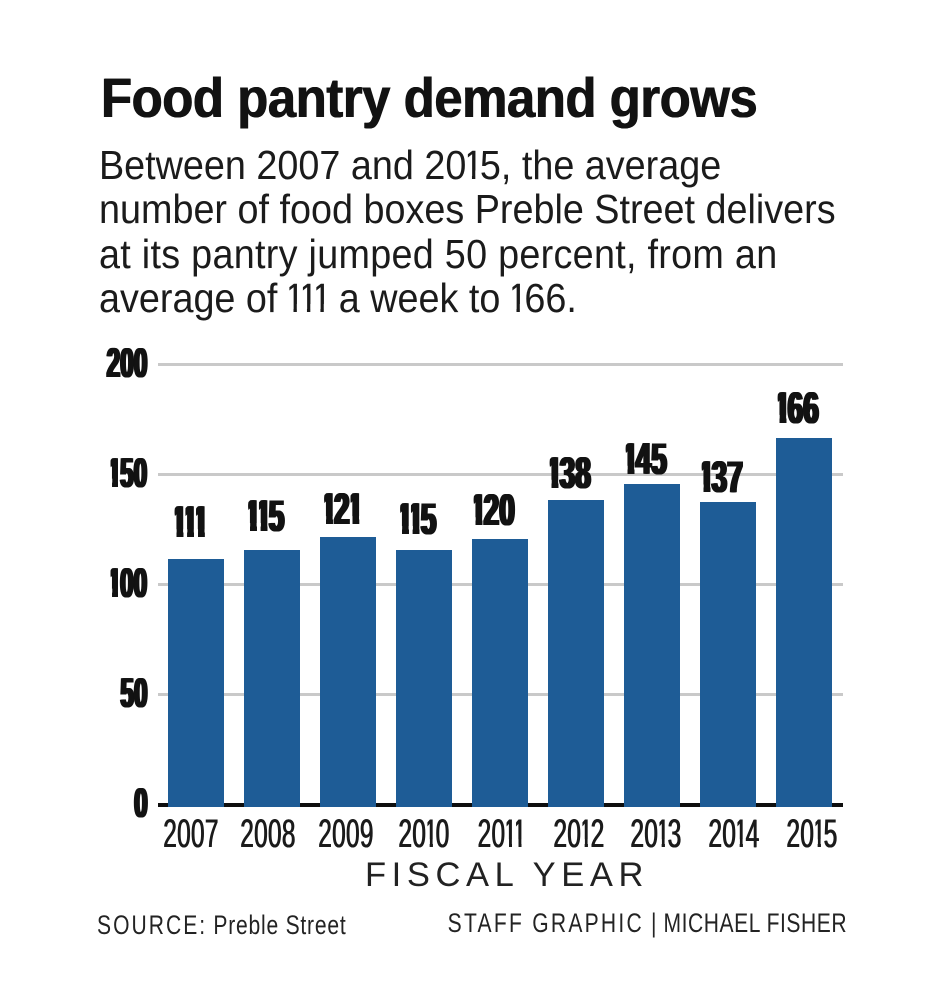 The image size is (934, 999). Describe the element at coordinates (579, 834) in the screenshot. I see `x-tick-label-2012: 2012` at that location.